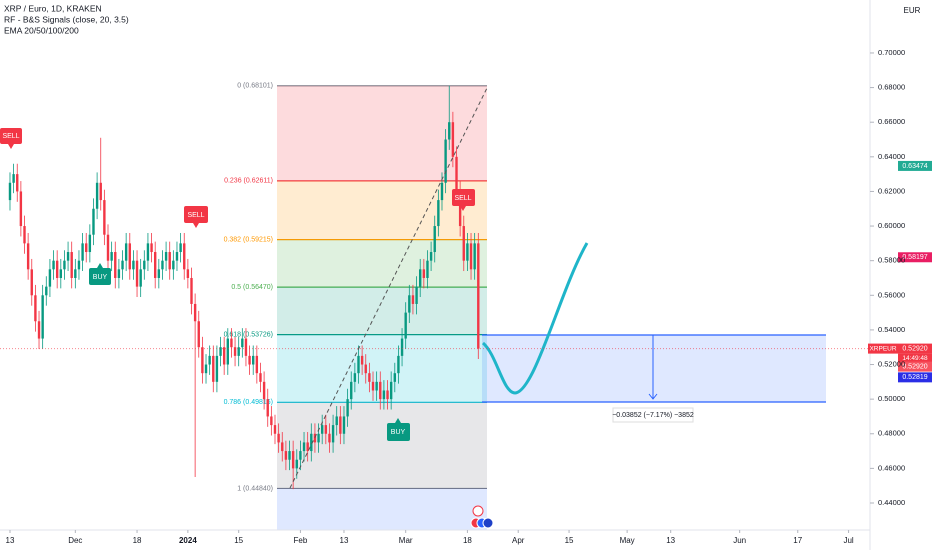 The height and width of the screenshot is (550, 932). Describe the element at coordinates (891, 52) in the screenshot. I see `y-tick-label: 0.70000` at that location.